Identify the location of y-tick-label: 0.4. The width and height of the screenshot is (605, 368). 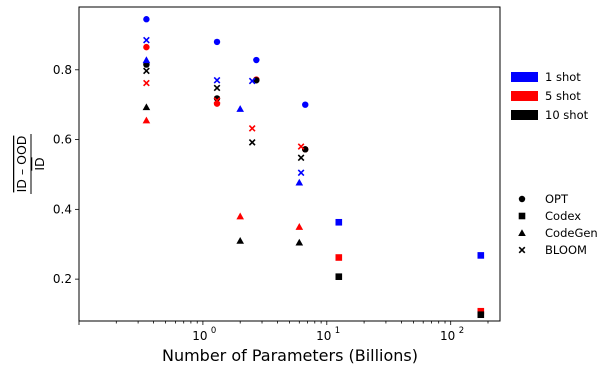
(62, 209).